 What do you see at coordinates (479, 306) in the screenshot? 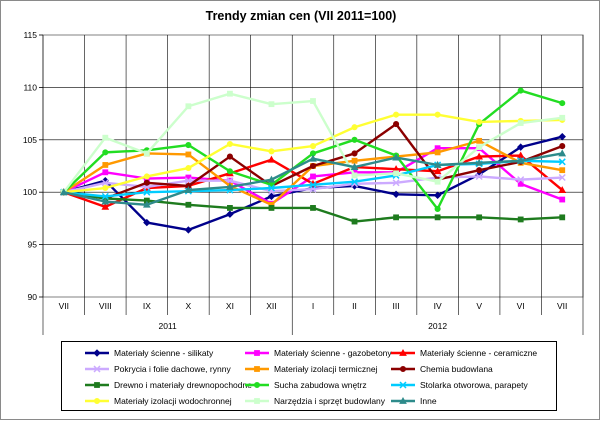
I see `x-tick-label: V` at bounding box center [479, 306].